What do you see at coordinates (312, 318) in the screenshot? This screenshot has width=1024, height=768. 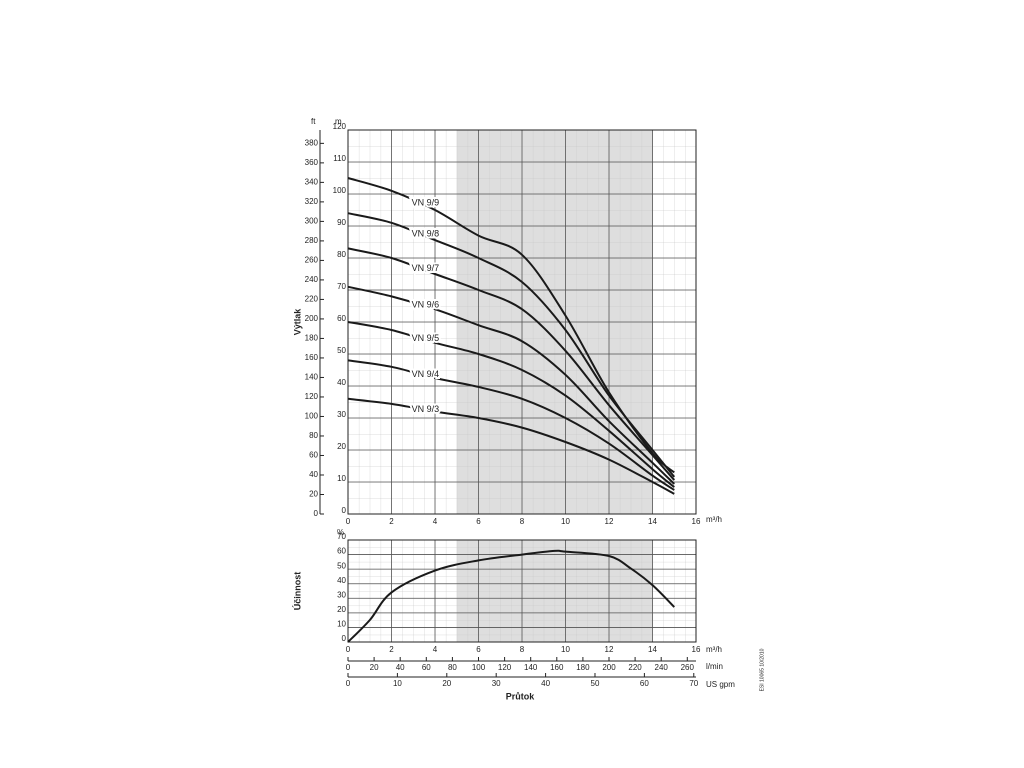 I see `y2-tick-label: 200` at bounding box center [312, 318].